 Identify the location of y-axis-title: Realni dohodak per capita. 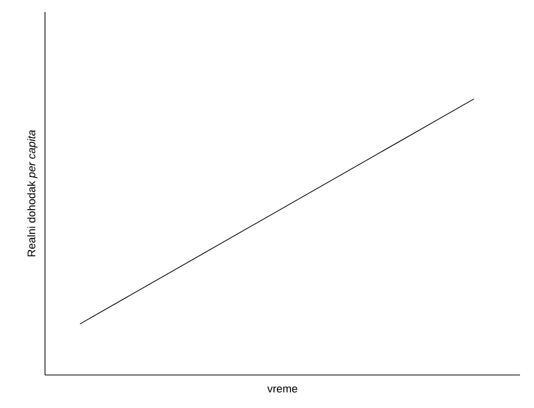
(32, 193).